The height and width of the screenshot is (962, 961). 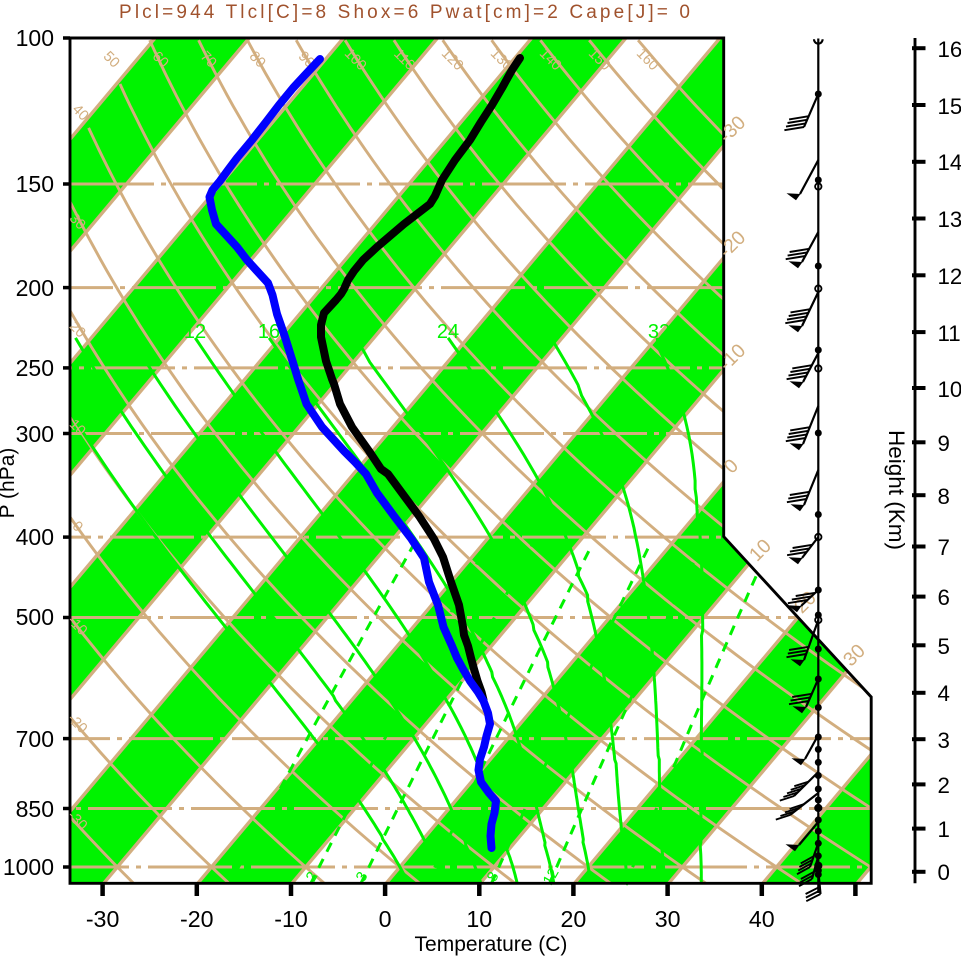 What do you see at coordinates (35, 368) in the screenshot?
I see `svg-text: 250` at bounding box center [35, 368].